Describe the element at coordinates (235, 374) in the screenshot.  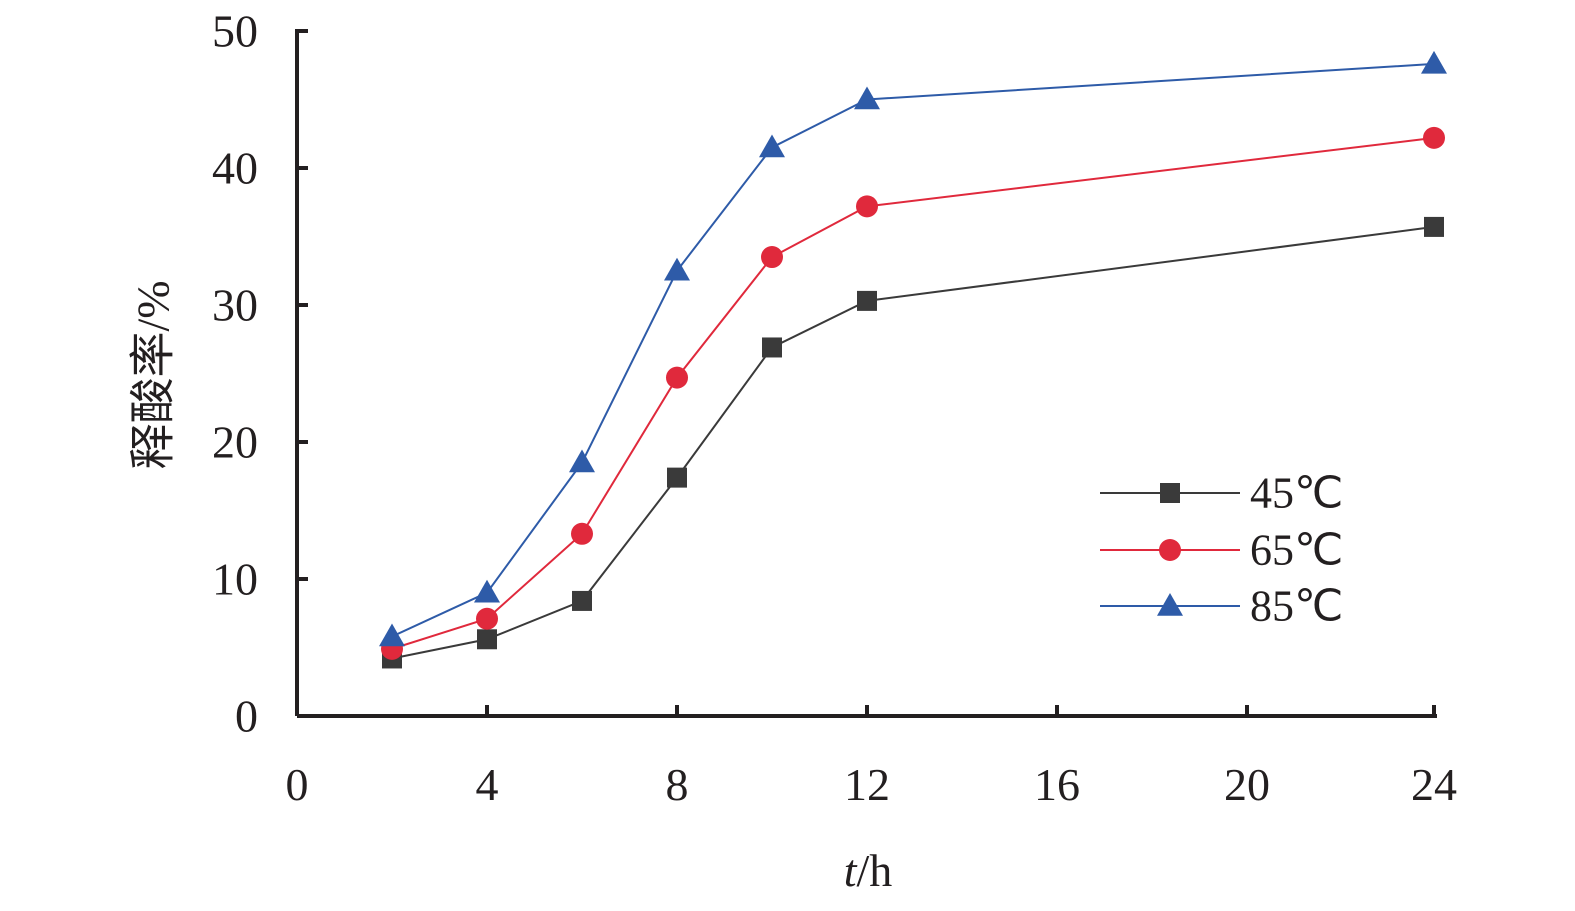
I see `y-tick-labels: 0 10 20 30 40 50` at that location.